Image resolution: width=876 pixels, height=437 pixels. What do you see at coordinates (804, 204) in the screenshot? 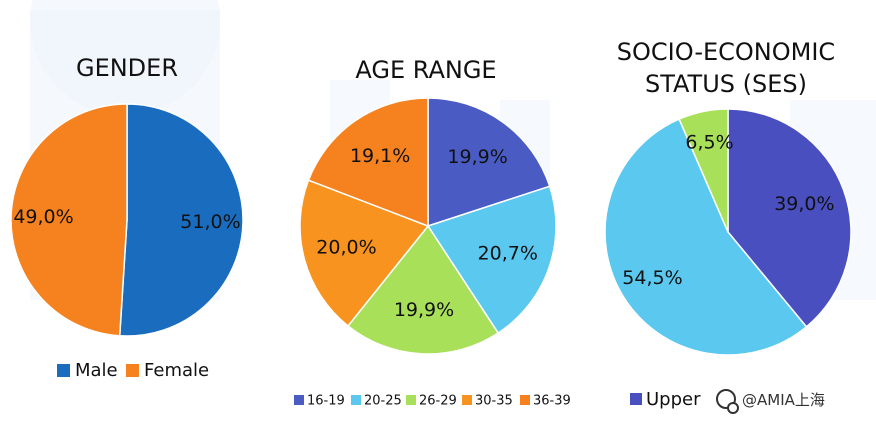
I see `data-label-2-upper: 39,0%` at bounding box center [804, 204].